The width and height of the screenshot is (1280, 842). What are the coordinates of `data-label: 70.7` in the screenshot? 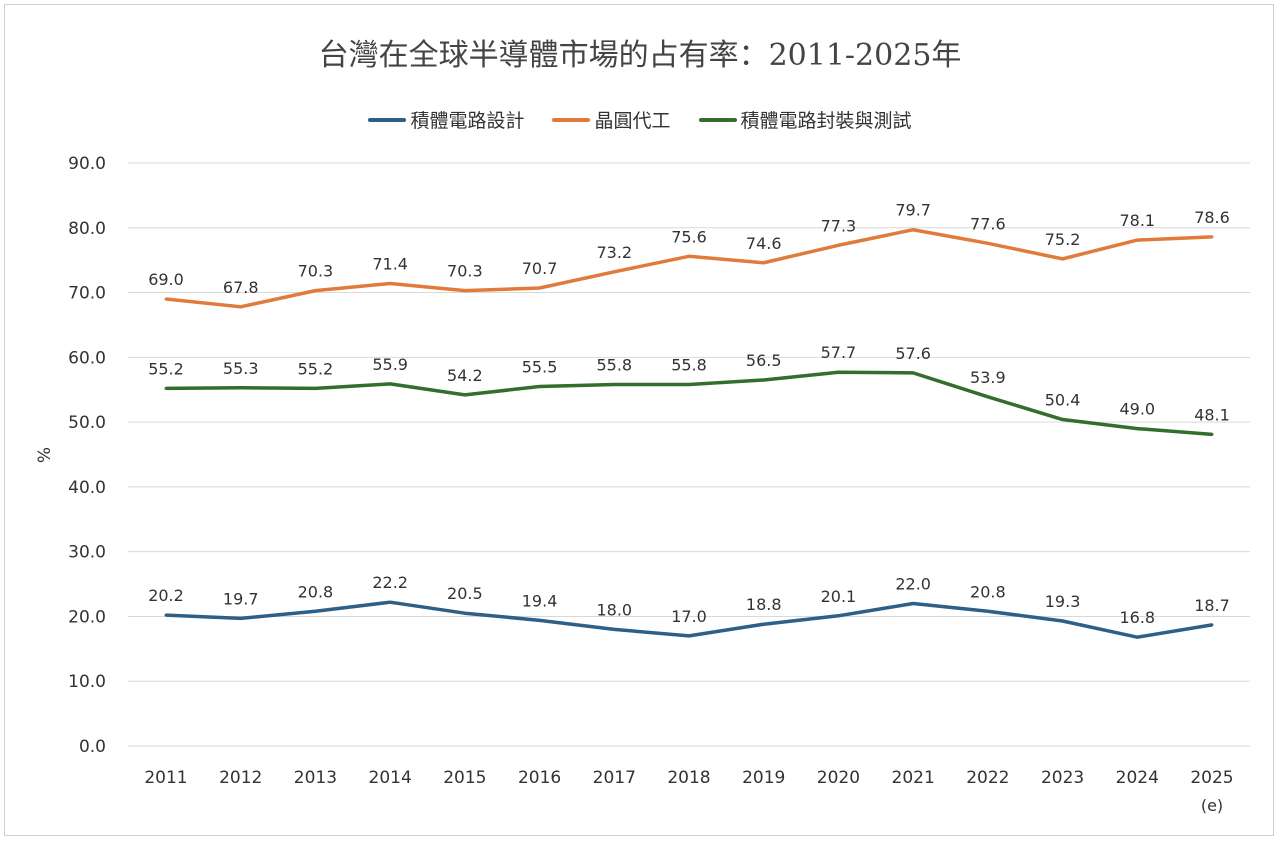 It's located at (540, 268).